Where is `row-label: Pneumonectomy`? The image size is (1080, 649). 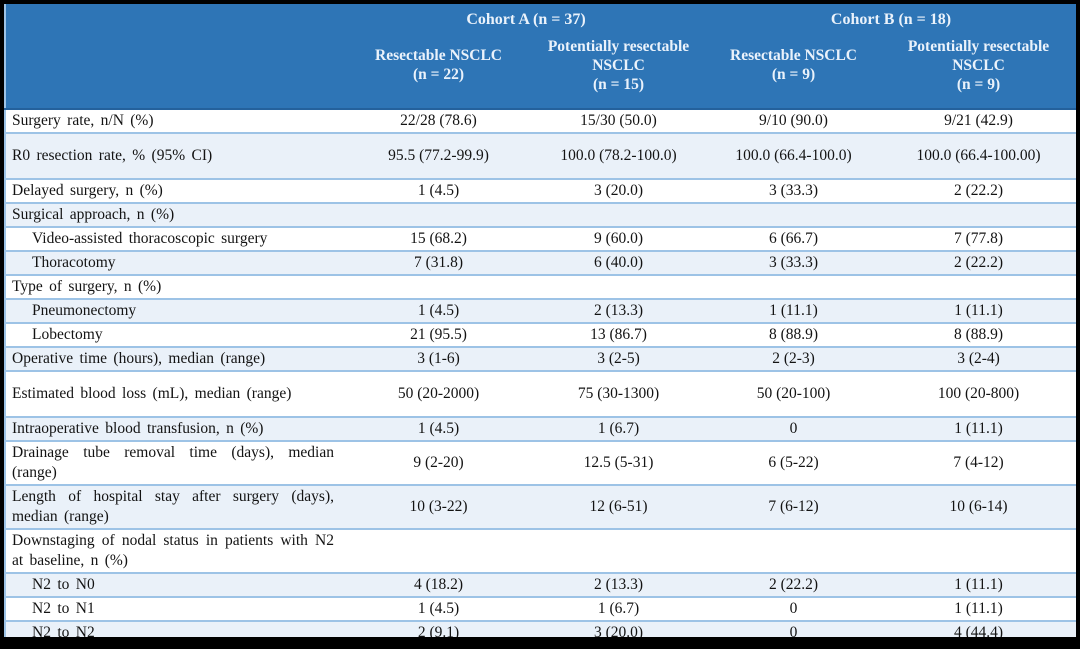
row-label: Pneumonectomy is located at coordinates (175, 311).